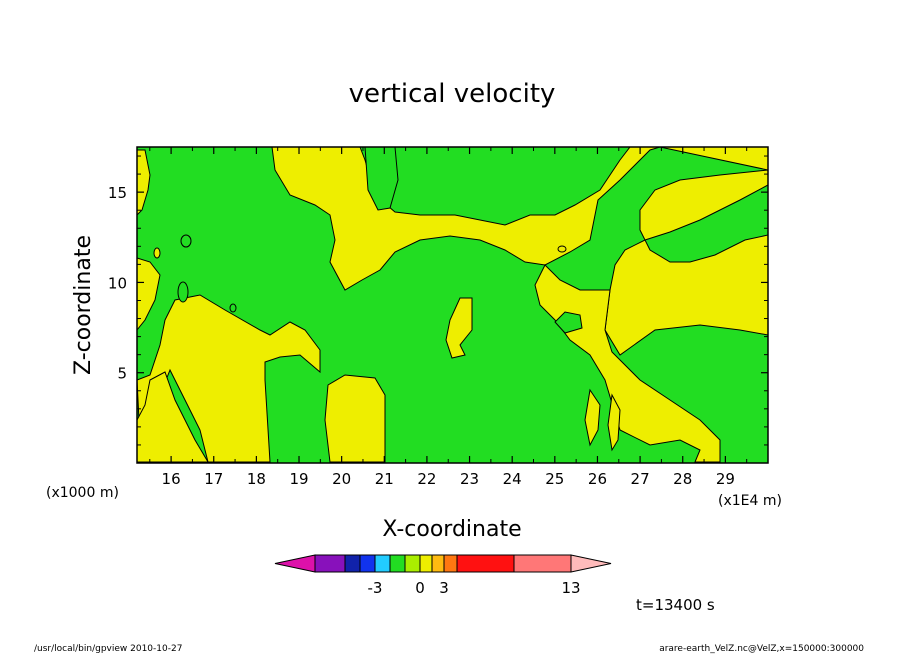 Image resolution: width=904 pixels, height=654 pixels. What do you see at coordinates (554, 479) in the screenshot?
I see `x-tick-label: 25` at bounding box center [554, 479].